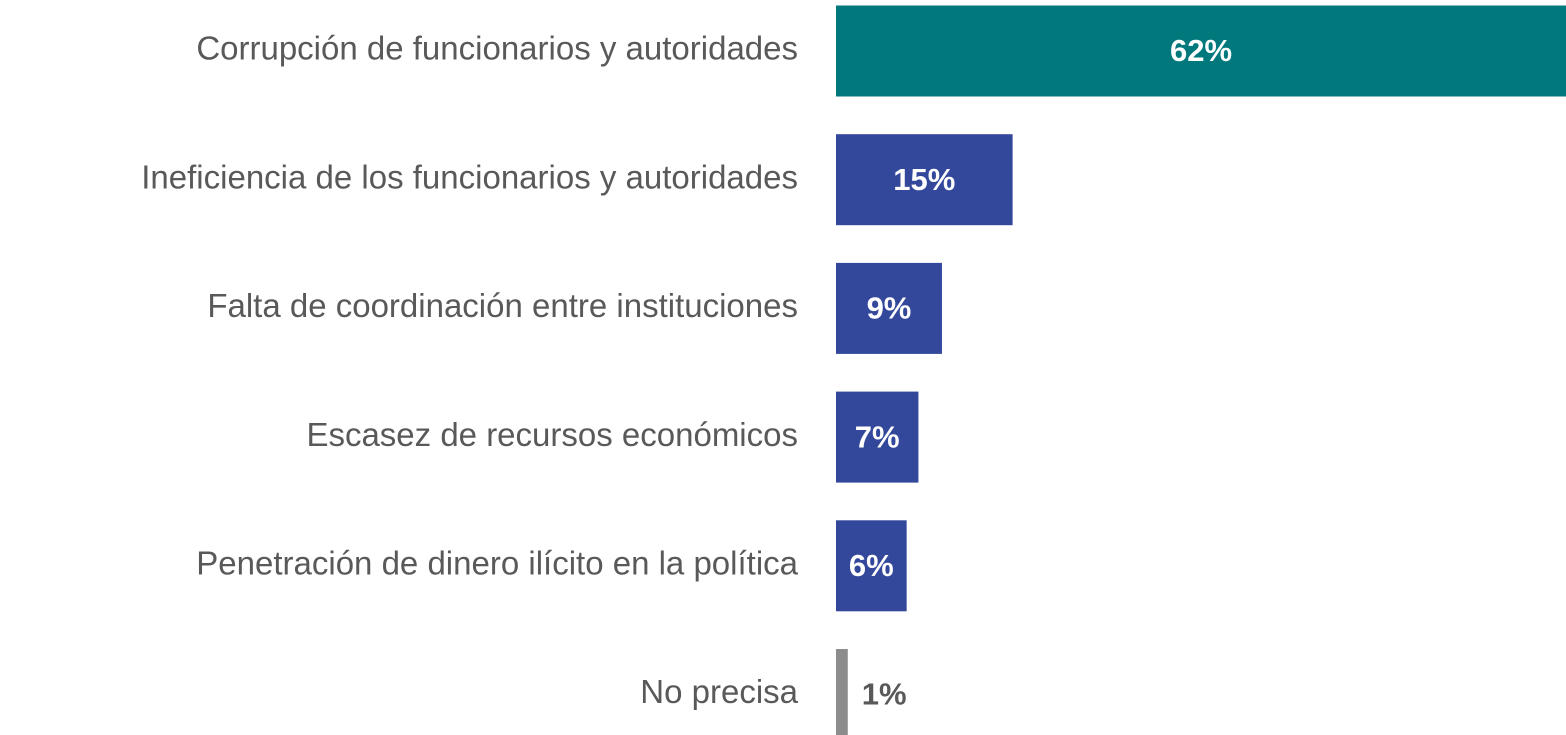 The image size is (1566, 735). What do you see at coordinates (884, 694) in the screenshot?
I see `value-label: 1%` at bounding box center [884, 694].